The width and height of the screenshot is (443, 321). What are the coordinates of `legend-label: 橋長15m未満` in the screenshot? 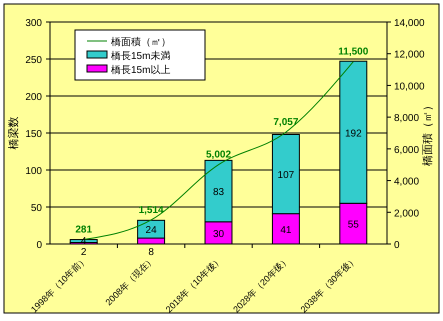 It's located at (140, 56).